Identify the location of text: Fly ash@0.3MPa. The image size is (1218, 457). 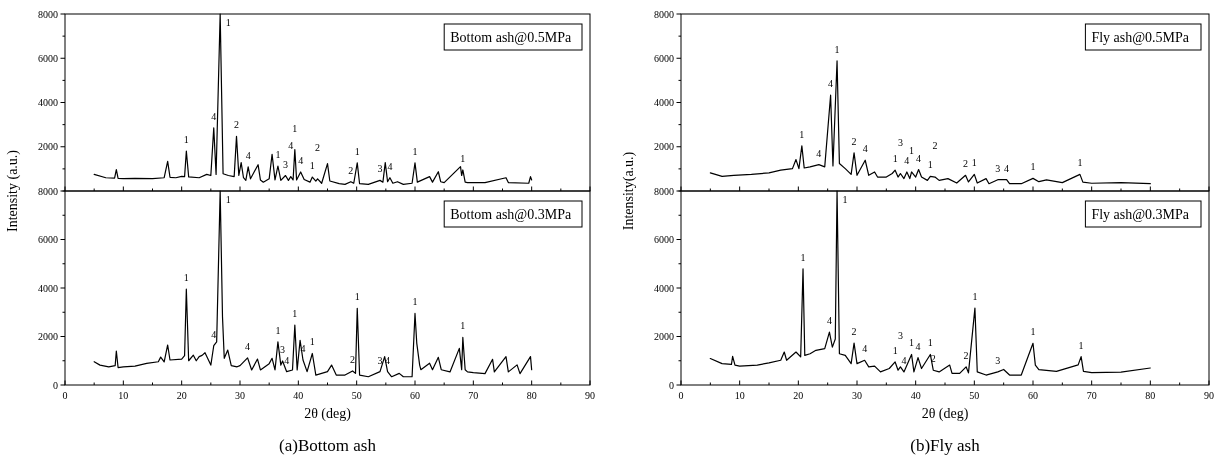
(1140, 214).